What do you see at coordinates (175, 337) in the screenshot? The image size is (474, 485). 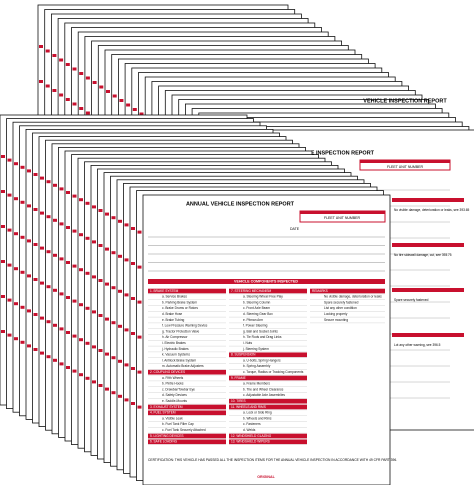 I see `item: h. Air Compressor` at bounding box center [175, 337].